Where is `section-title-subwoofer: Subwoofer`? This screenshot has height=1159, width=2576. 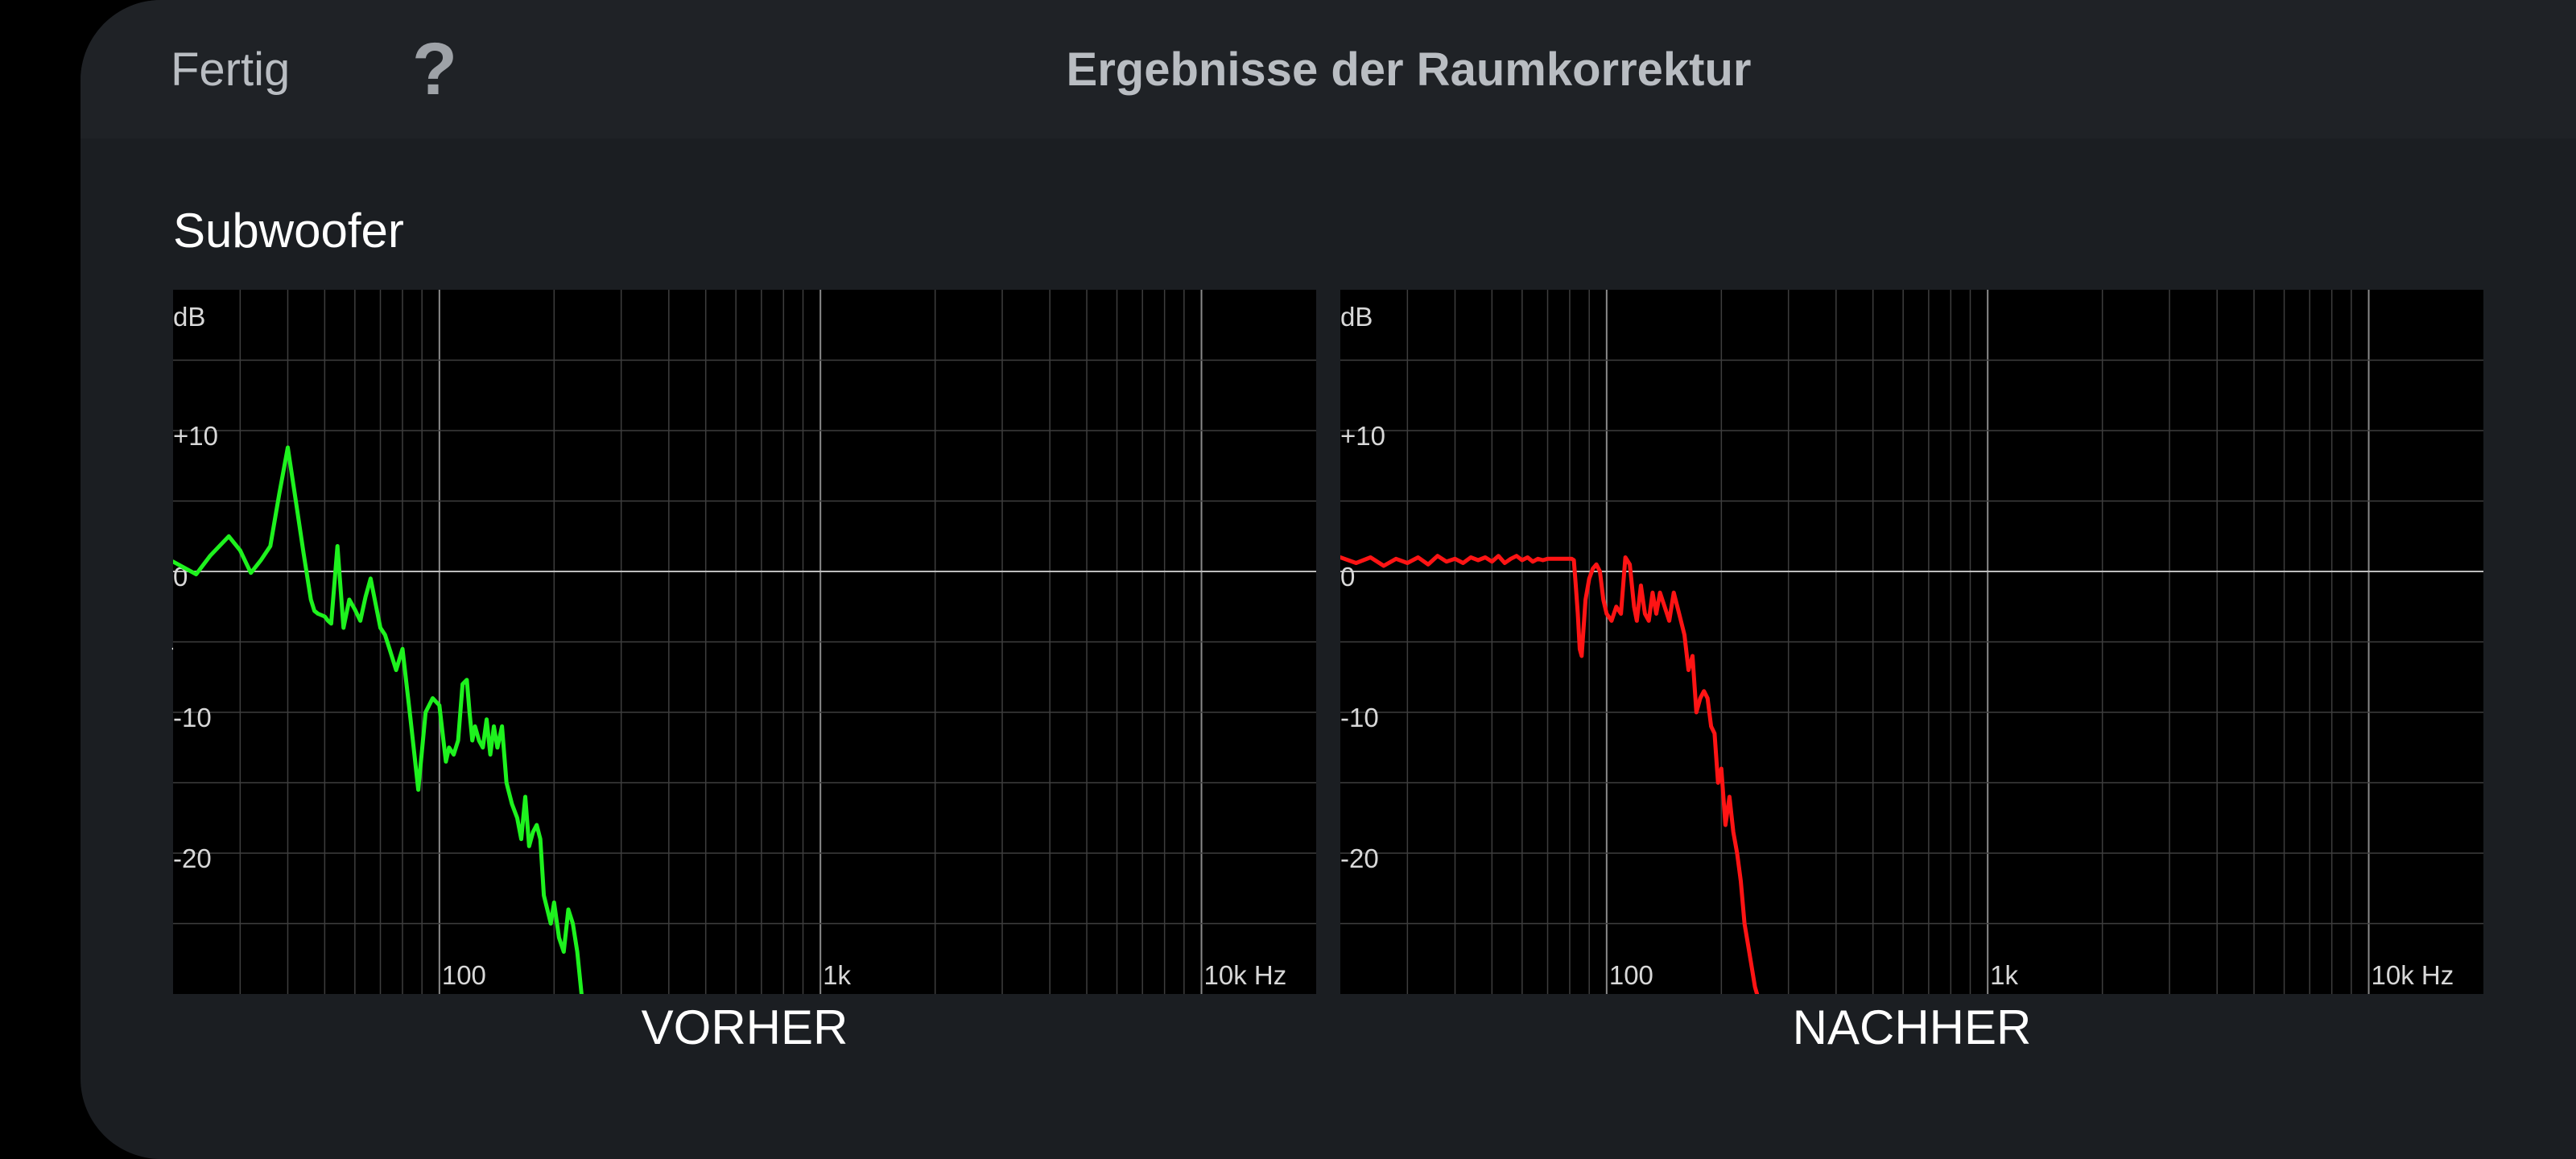
section-title-subwoofer: Subwoofer is located at coordinates (288, 231).